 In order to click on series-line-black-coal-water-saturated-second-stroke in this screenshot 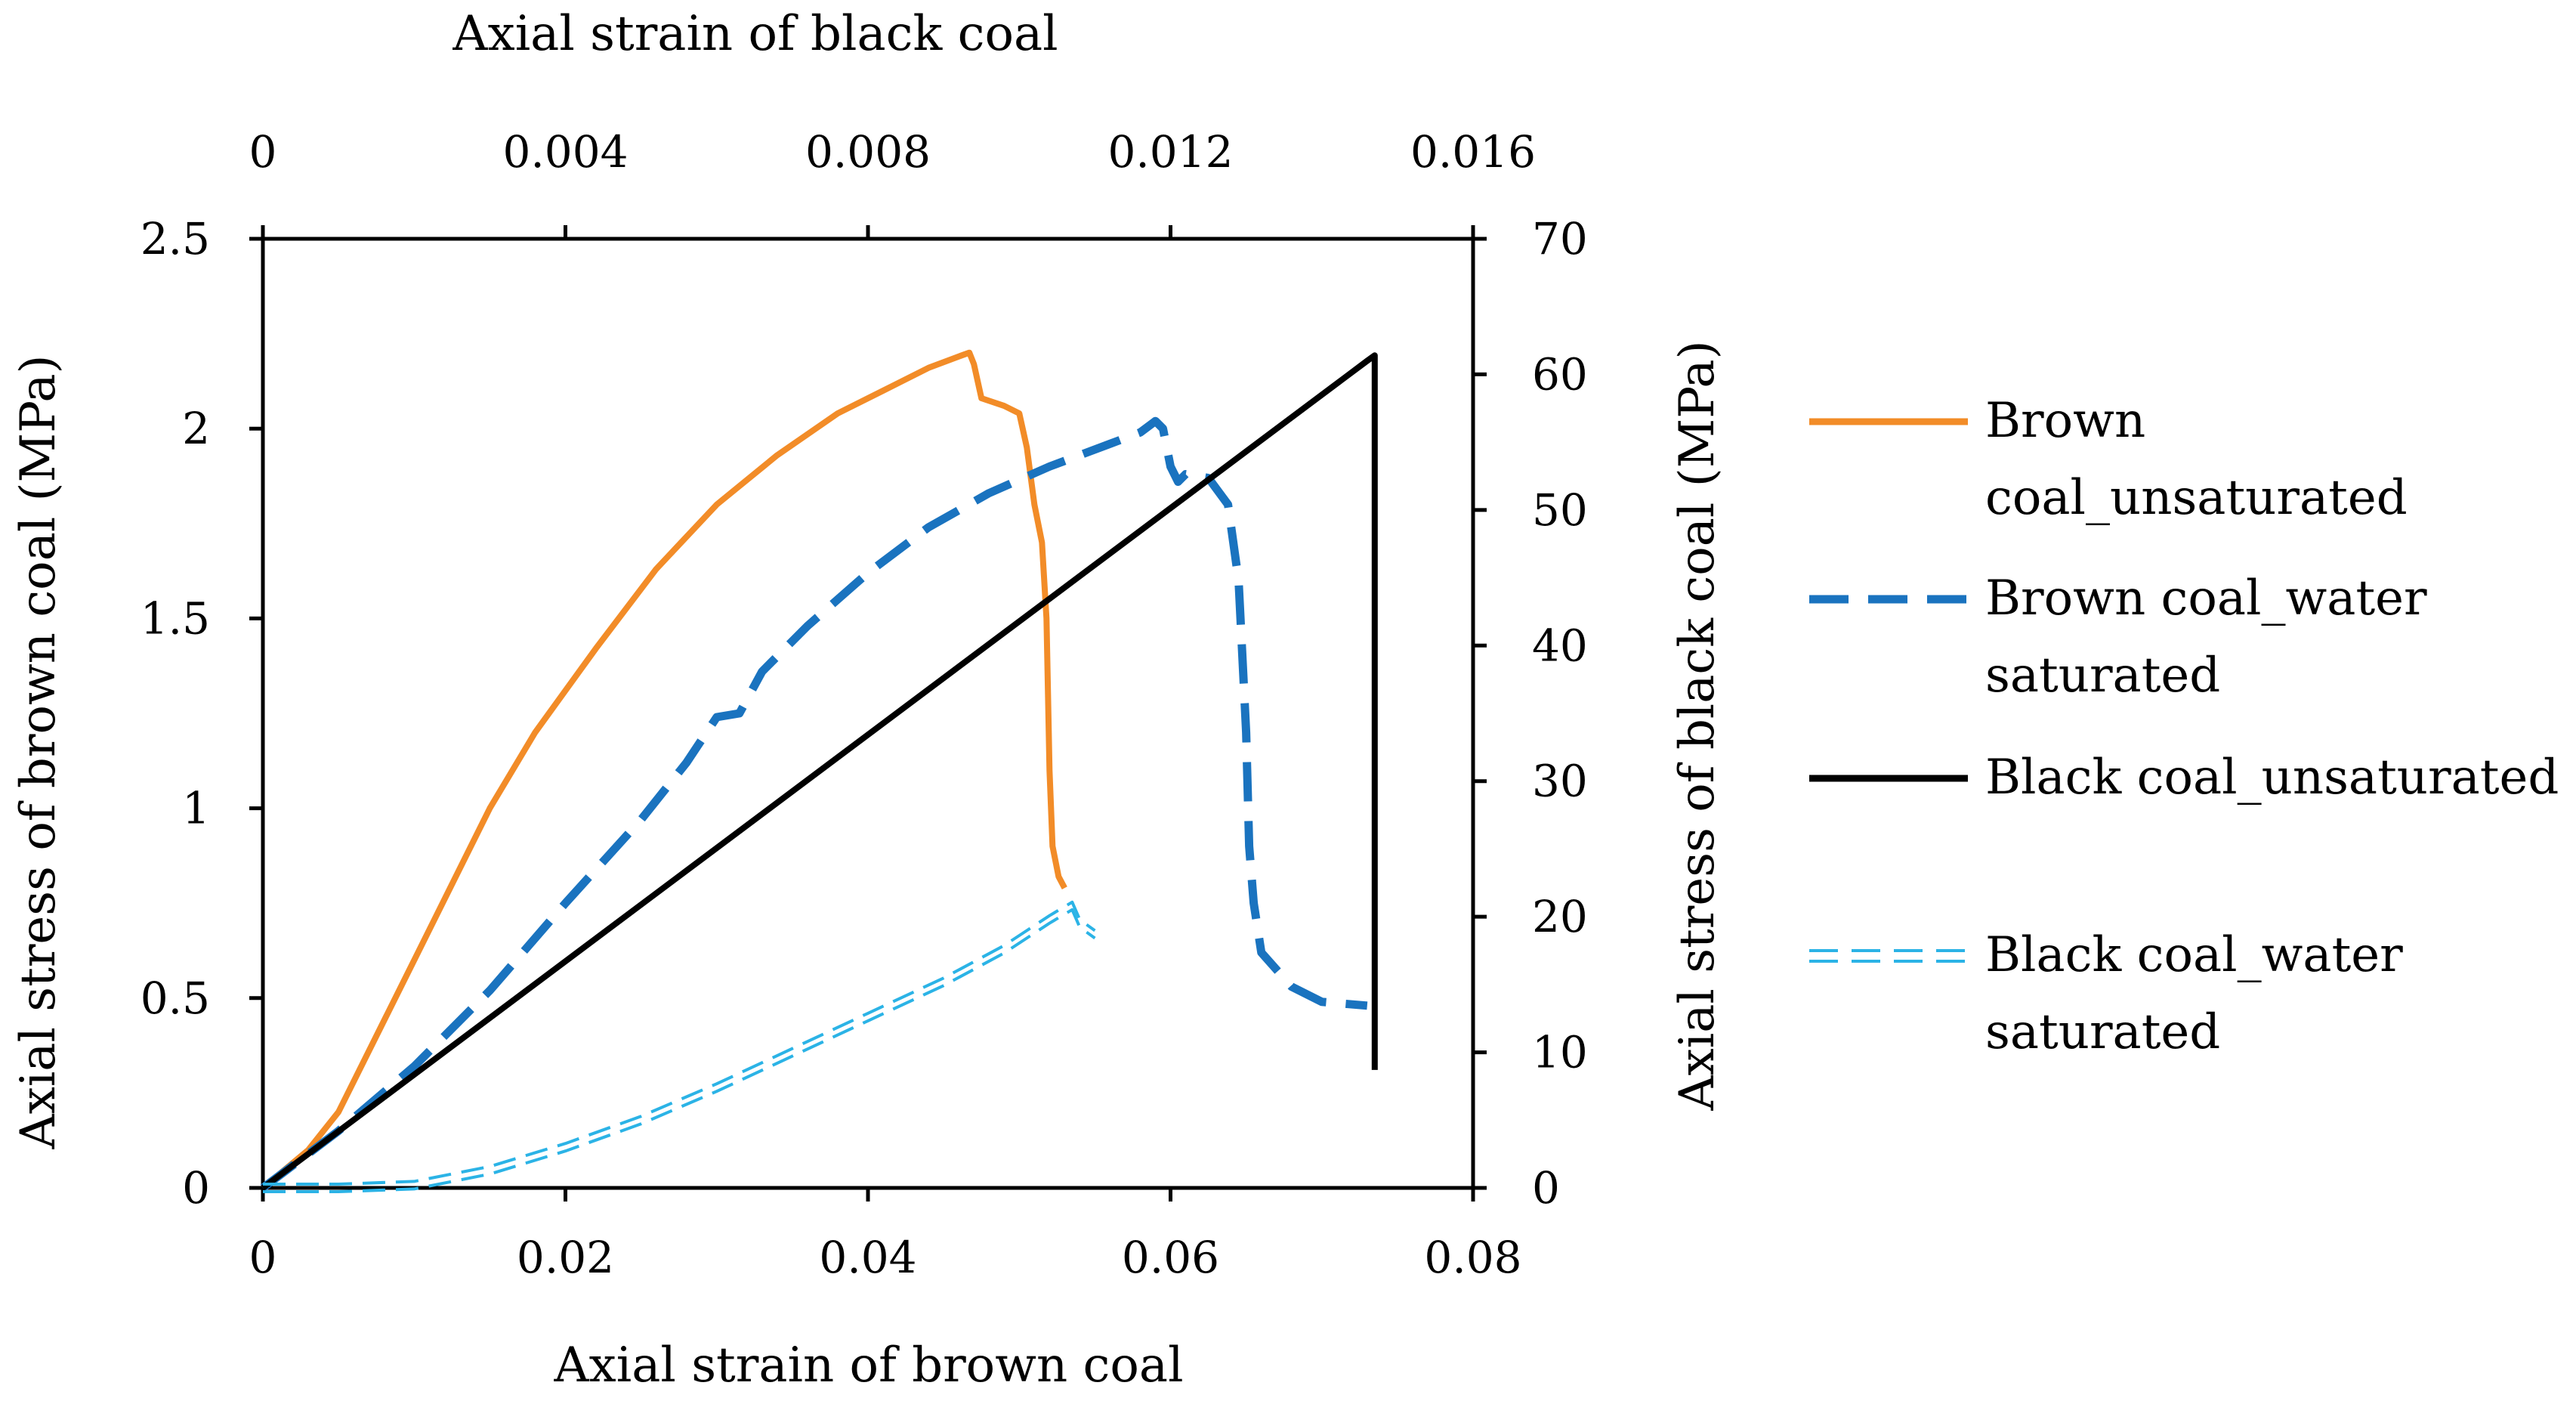, I will do `click(679, 1050)`.